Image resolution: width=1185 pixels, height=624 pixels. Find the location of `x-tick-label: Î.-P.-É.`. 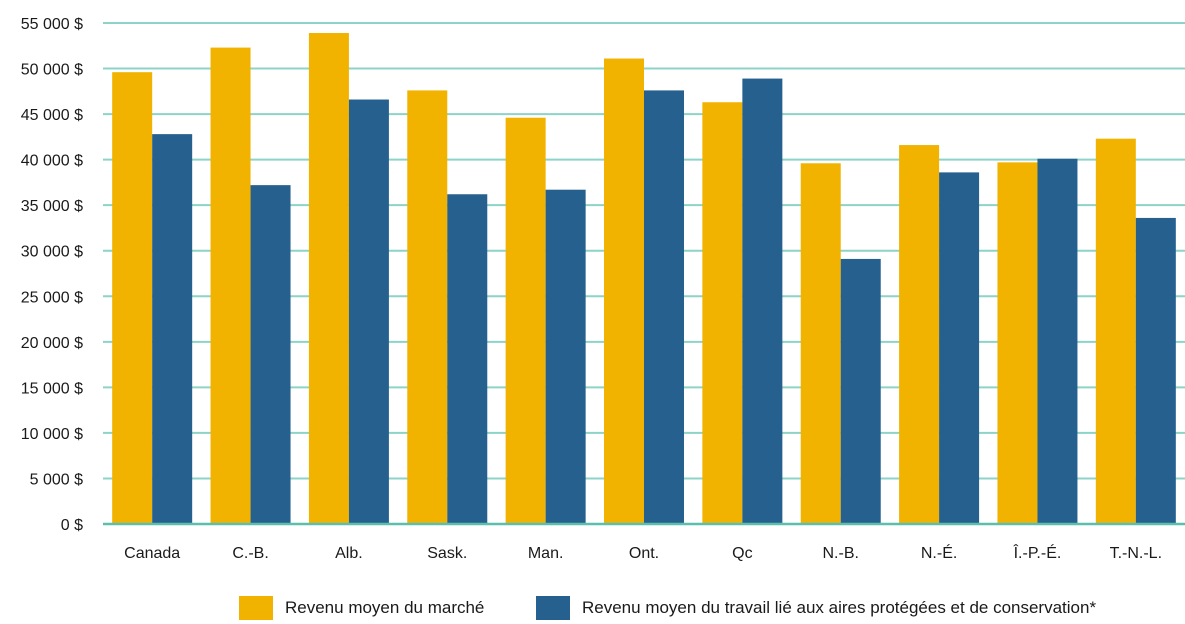

x-tick-label: Î.-P.-É. is located at coordinates (1037, 552).